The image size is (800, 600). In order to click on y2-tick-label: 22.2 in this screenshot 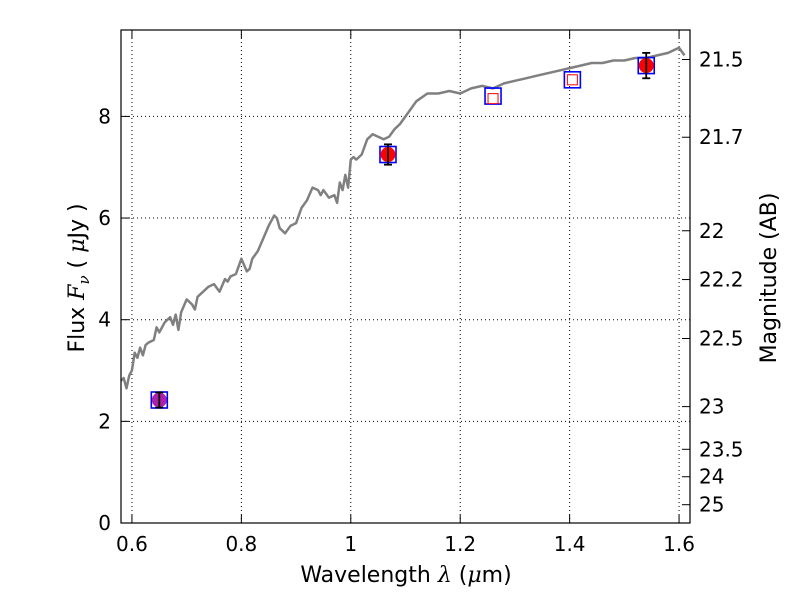, I will do `click(721, 280)`.